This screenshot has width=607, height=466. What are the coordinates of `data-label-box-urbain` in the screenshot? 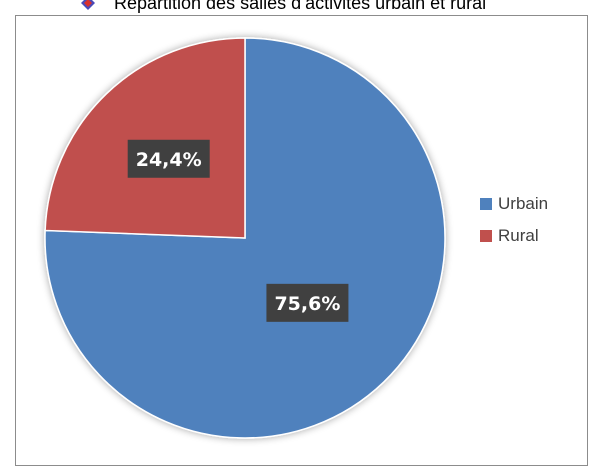 It's located at (307, 302).